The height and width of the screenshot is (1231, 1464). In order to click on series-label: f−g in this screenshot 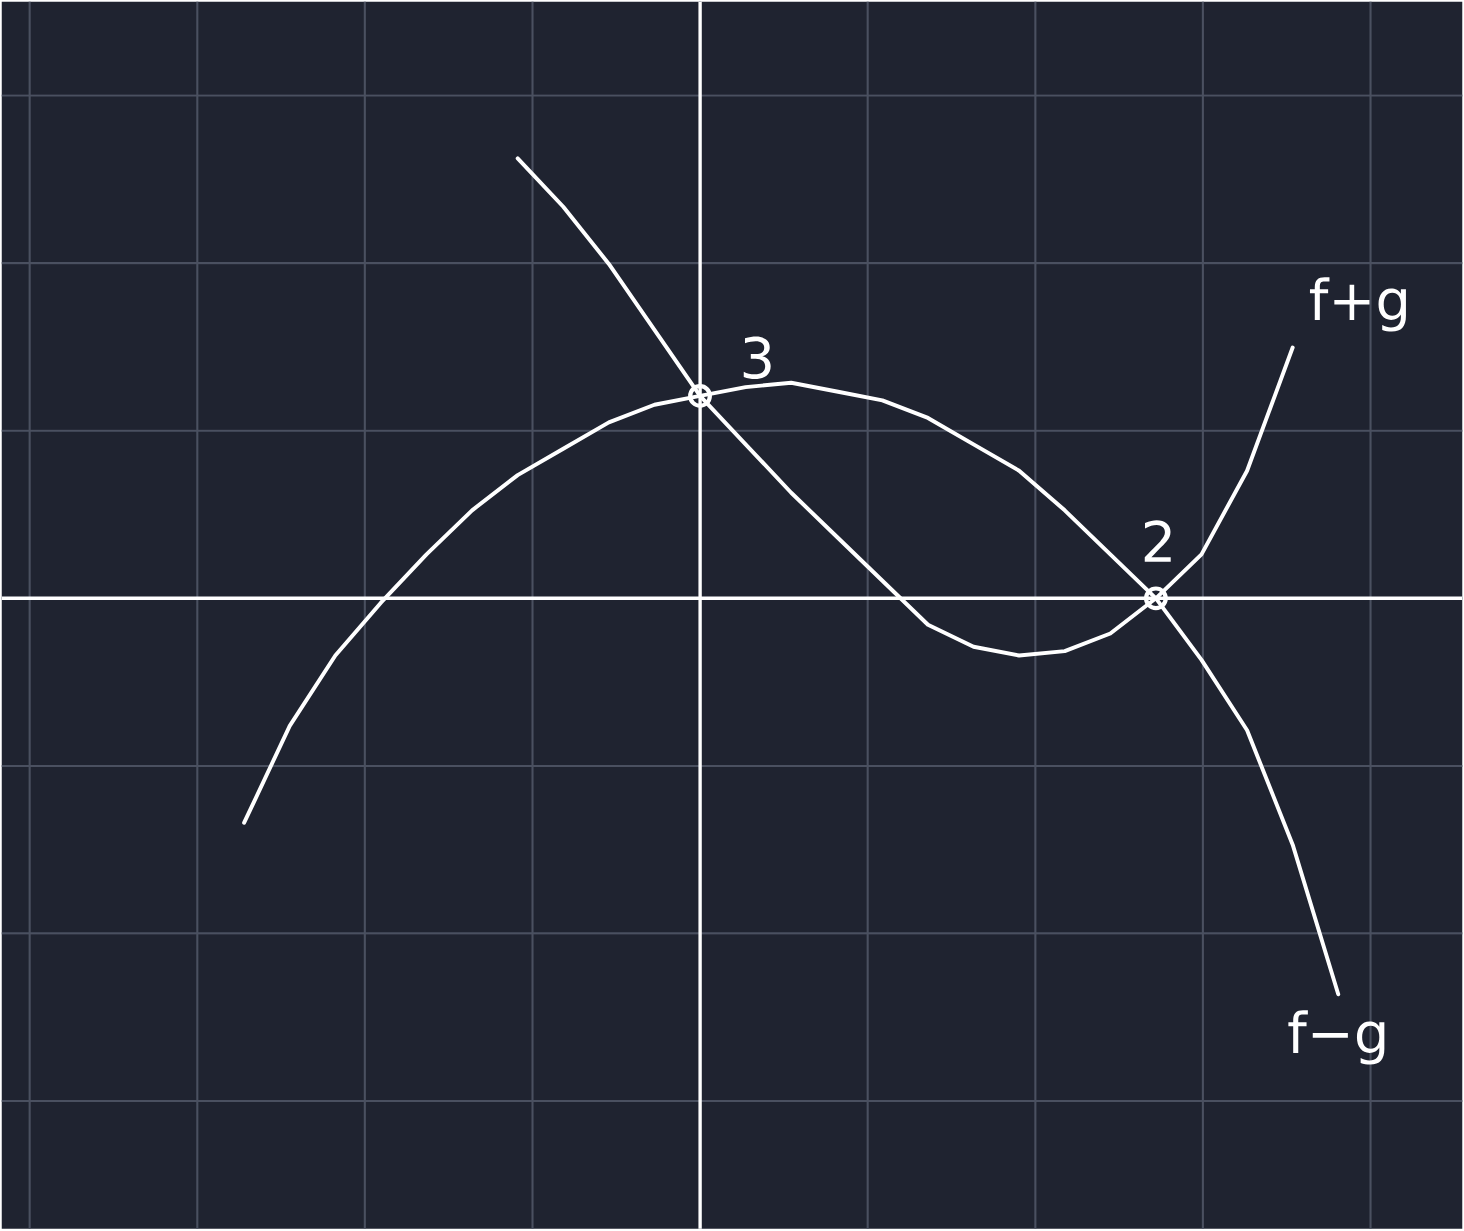, I will do `click(1336, 1037)`.